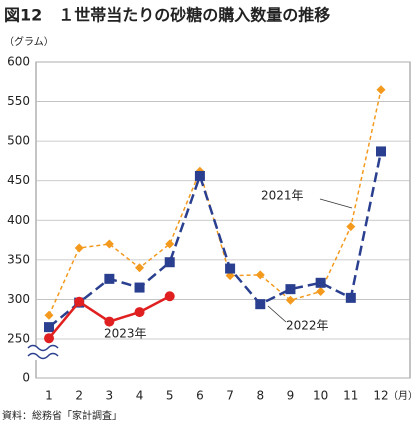 The width and height of the screenshot is (420, 426). What do you see at coordinates (18, 141) in the screenshot?
I see `y-tick-label: 500` at bounding box center [18, 141].